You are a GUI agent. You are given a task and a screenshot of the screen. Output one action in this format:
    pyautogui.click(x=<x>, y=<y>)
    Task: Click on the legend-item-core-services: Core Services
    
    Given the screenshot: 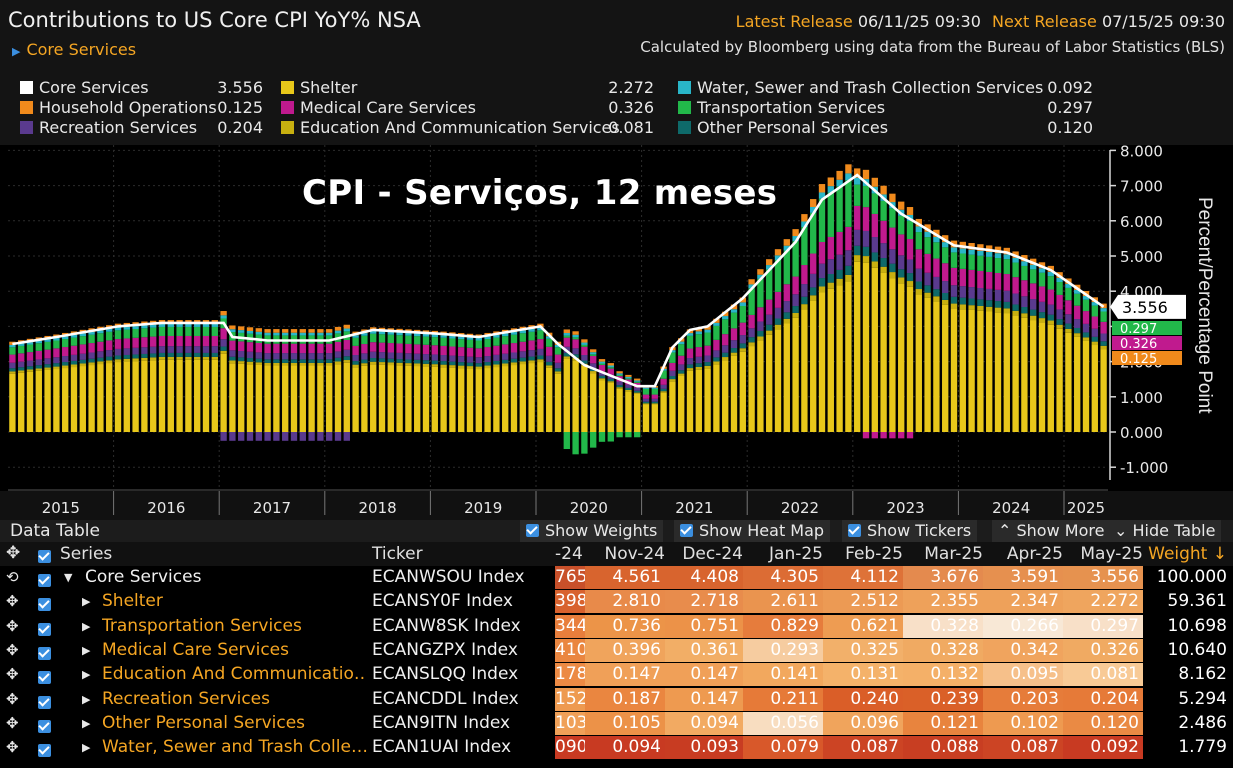 What is the action you would take?
    pyautogui.click(x=84, y=88)
    